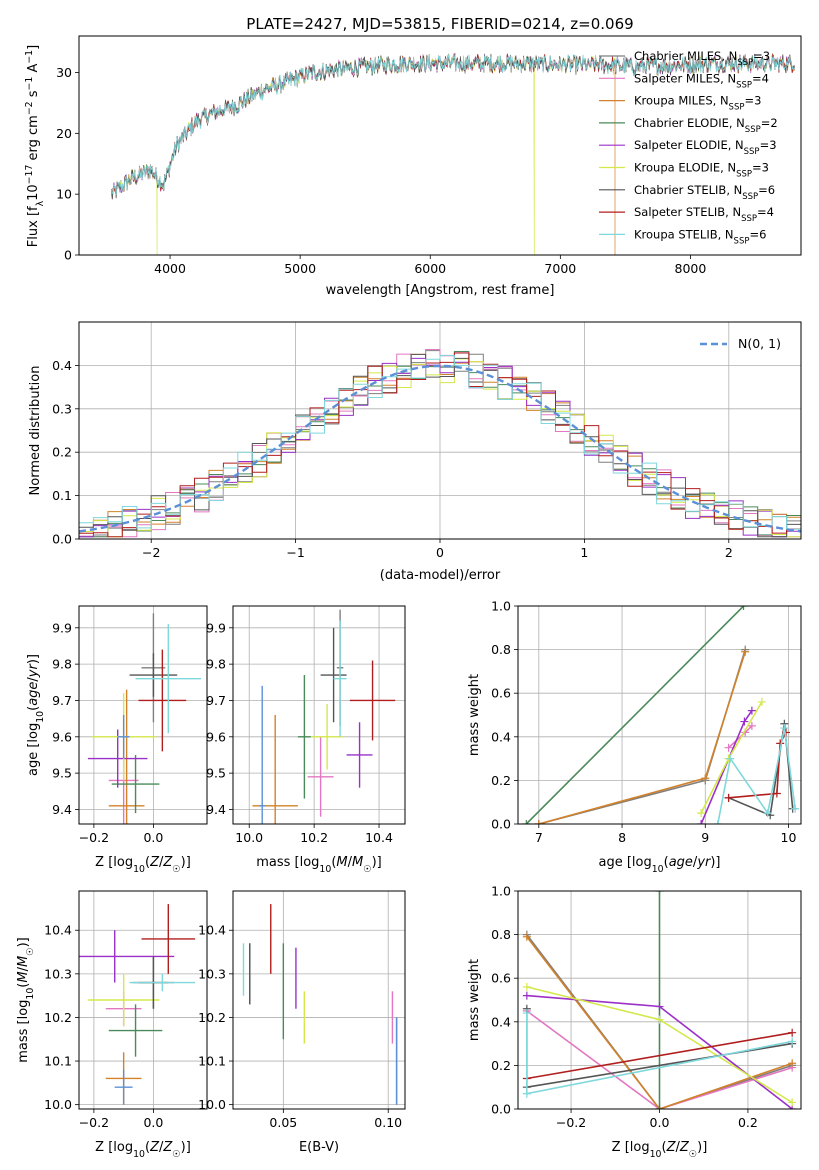  Describe the element at coordinates (62, 809) in the screenshot. I see `y-tick-label: 9.4` at that location.